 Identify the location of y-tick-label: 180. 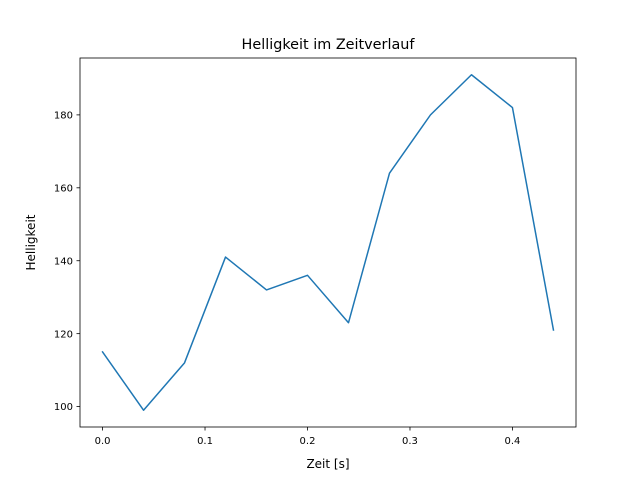
(63, 115).